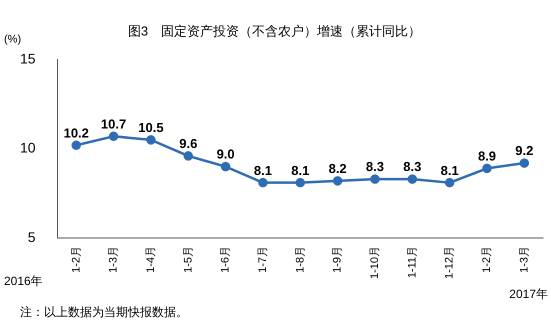 The width and height of the screenshot is (551, 320). Describe the element at coordinates (151, 127) in the screenshot. I see `data-label: 10.5` at that location.